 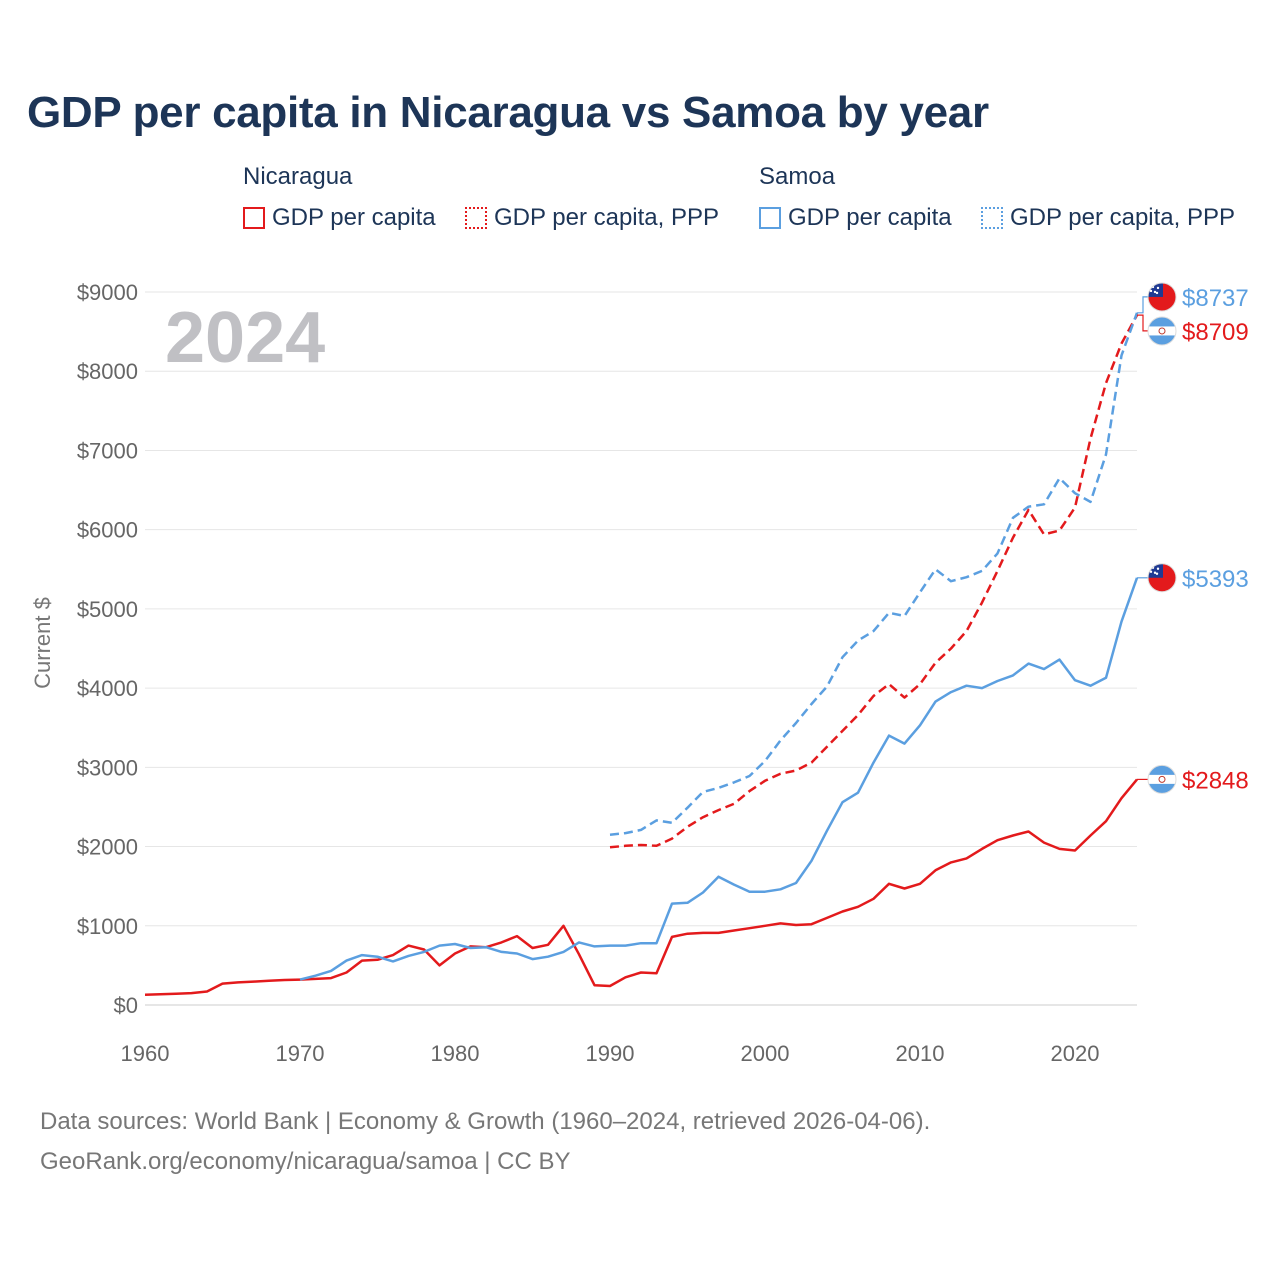 I want to click on x-tick-label: 1970, so click(x=300, y=1053).